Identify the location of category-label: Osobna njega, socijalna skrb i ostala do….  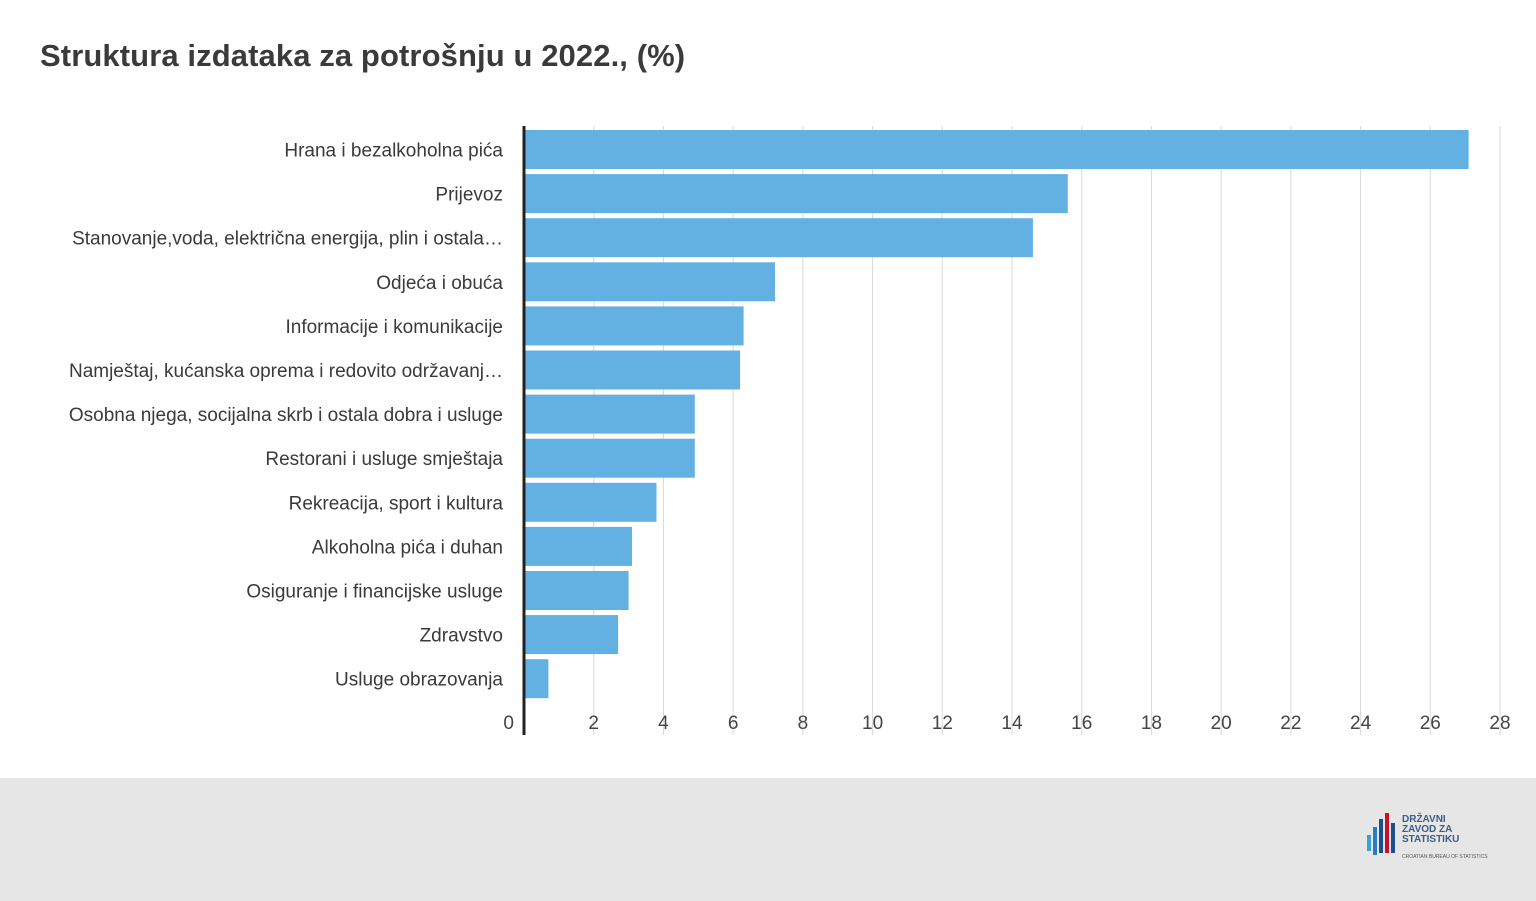
(286, 415).